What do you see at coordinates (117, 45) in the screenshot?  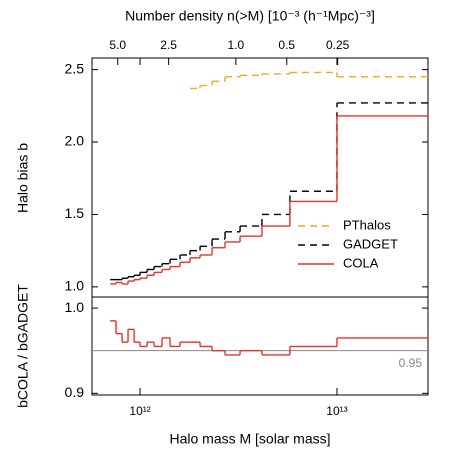 I see `x2-tick-label: 5.0` at bounding box center [117, 45].